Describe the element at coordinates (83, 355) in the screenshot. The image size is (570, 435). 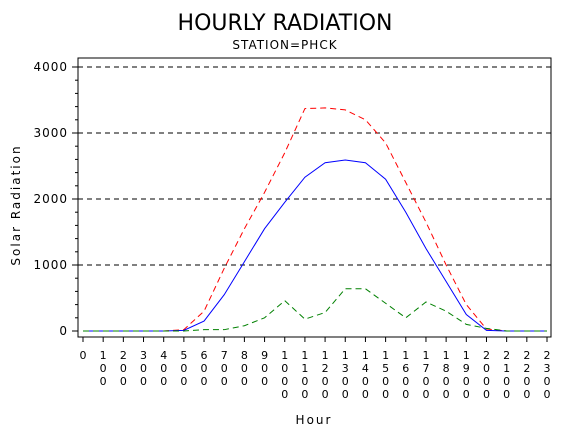
I see `x-tick-label: 0` at that location.